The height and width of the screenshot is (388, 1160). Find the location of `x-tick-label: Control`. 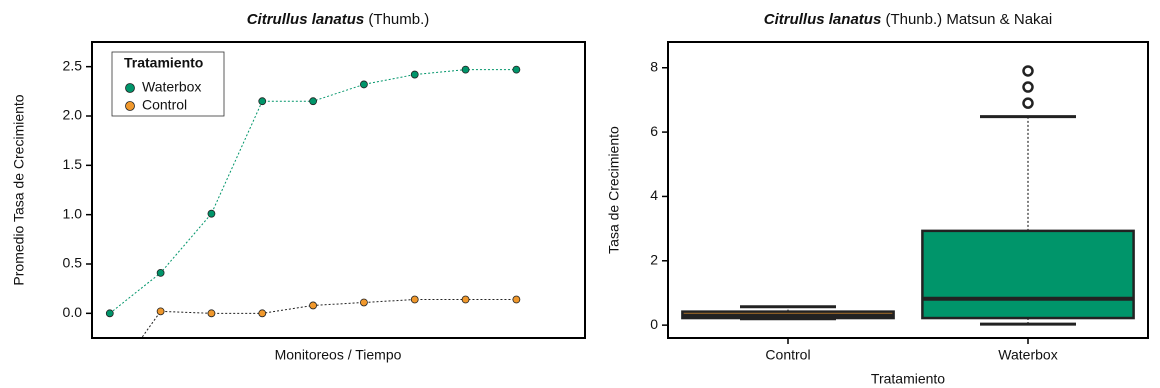

x-tick-label: Control is located at coordinates (787, 355).